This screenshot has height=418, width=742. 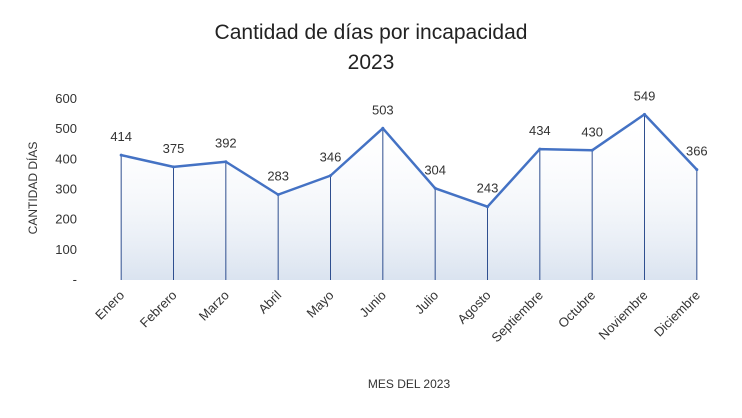 I want to click on data-label: 243, so click(x=488, y=188).